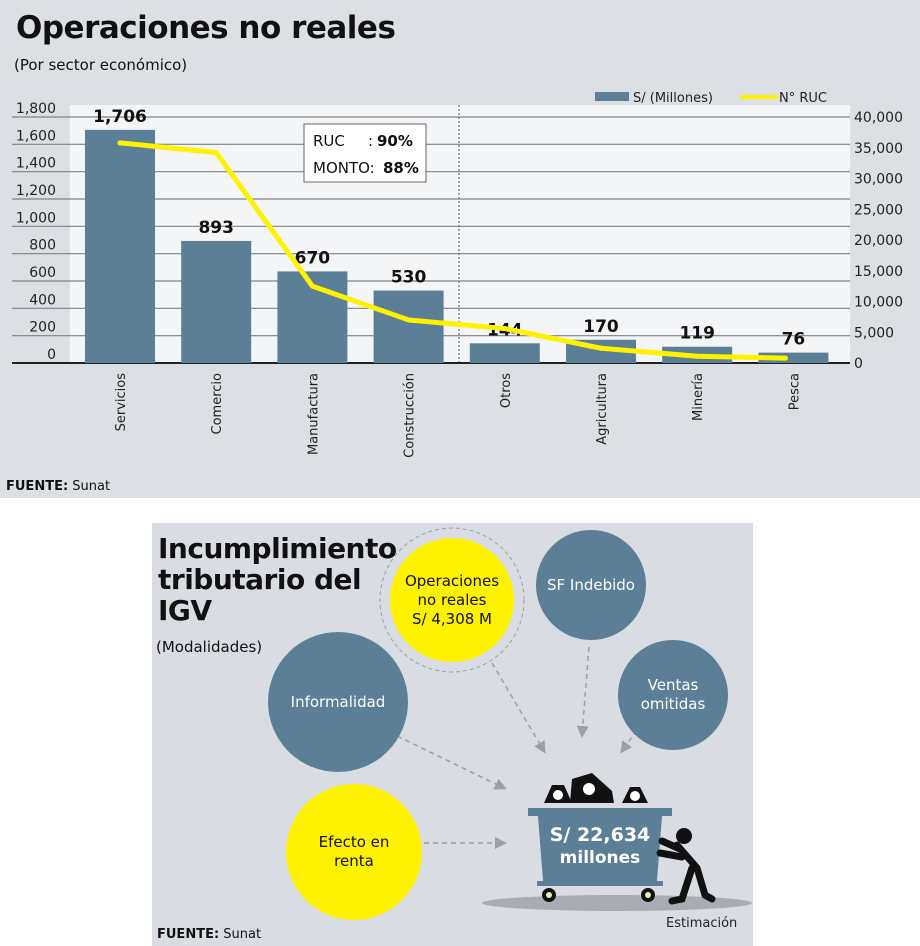  What do you see at coordinates (878, 180) in the screenshot?
I see `right-tick-label: 30,000` at bounding box center [878, 180].